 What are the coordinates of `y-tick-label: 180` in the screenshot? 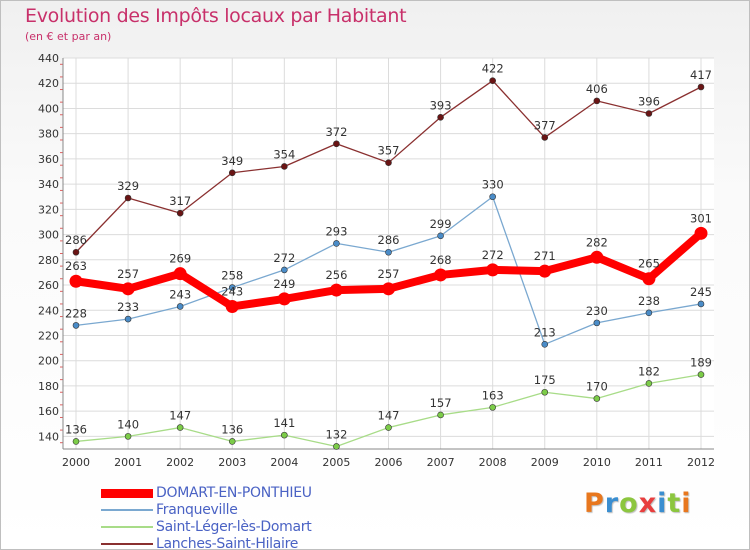 It's located at (48, 386).